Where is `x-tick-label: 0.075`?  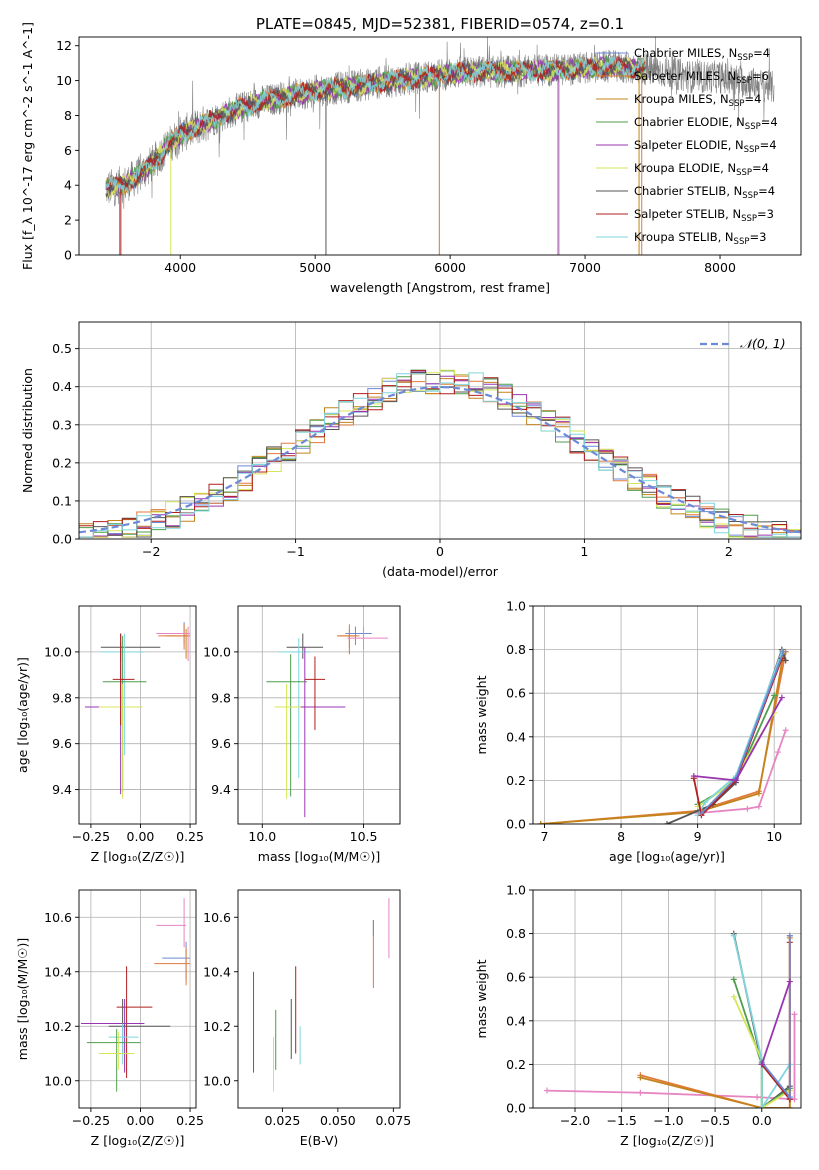
x-tick-label: 0.075 is located at coordinates (393, 1120).